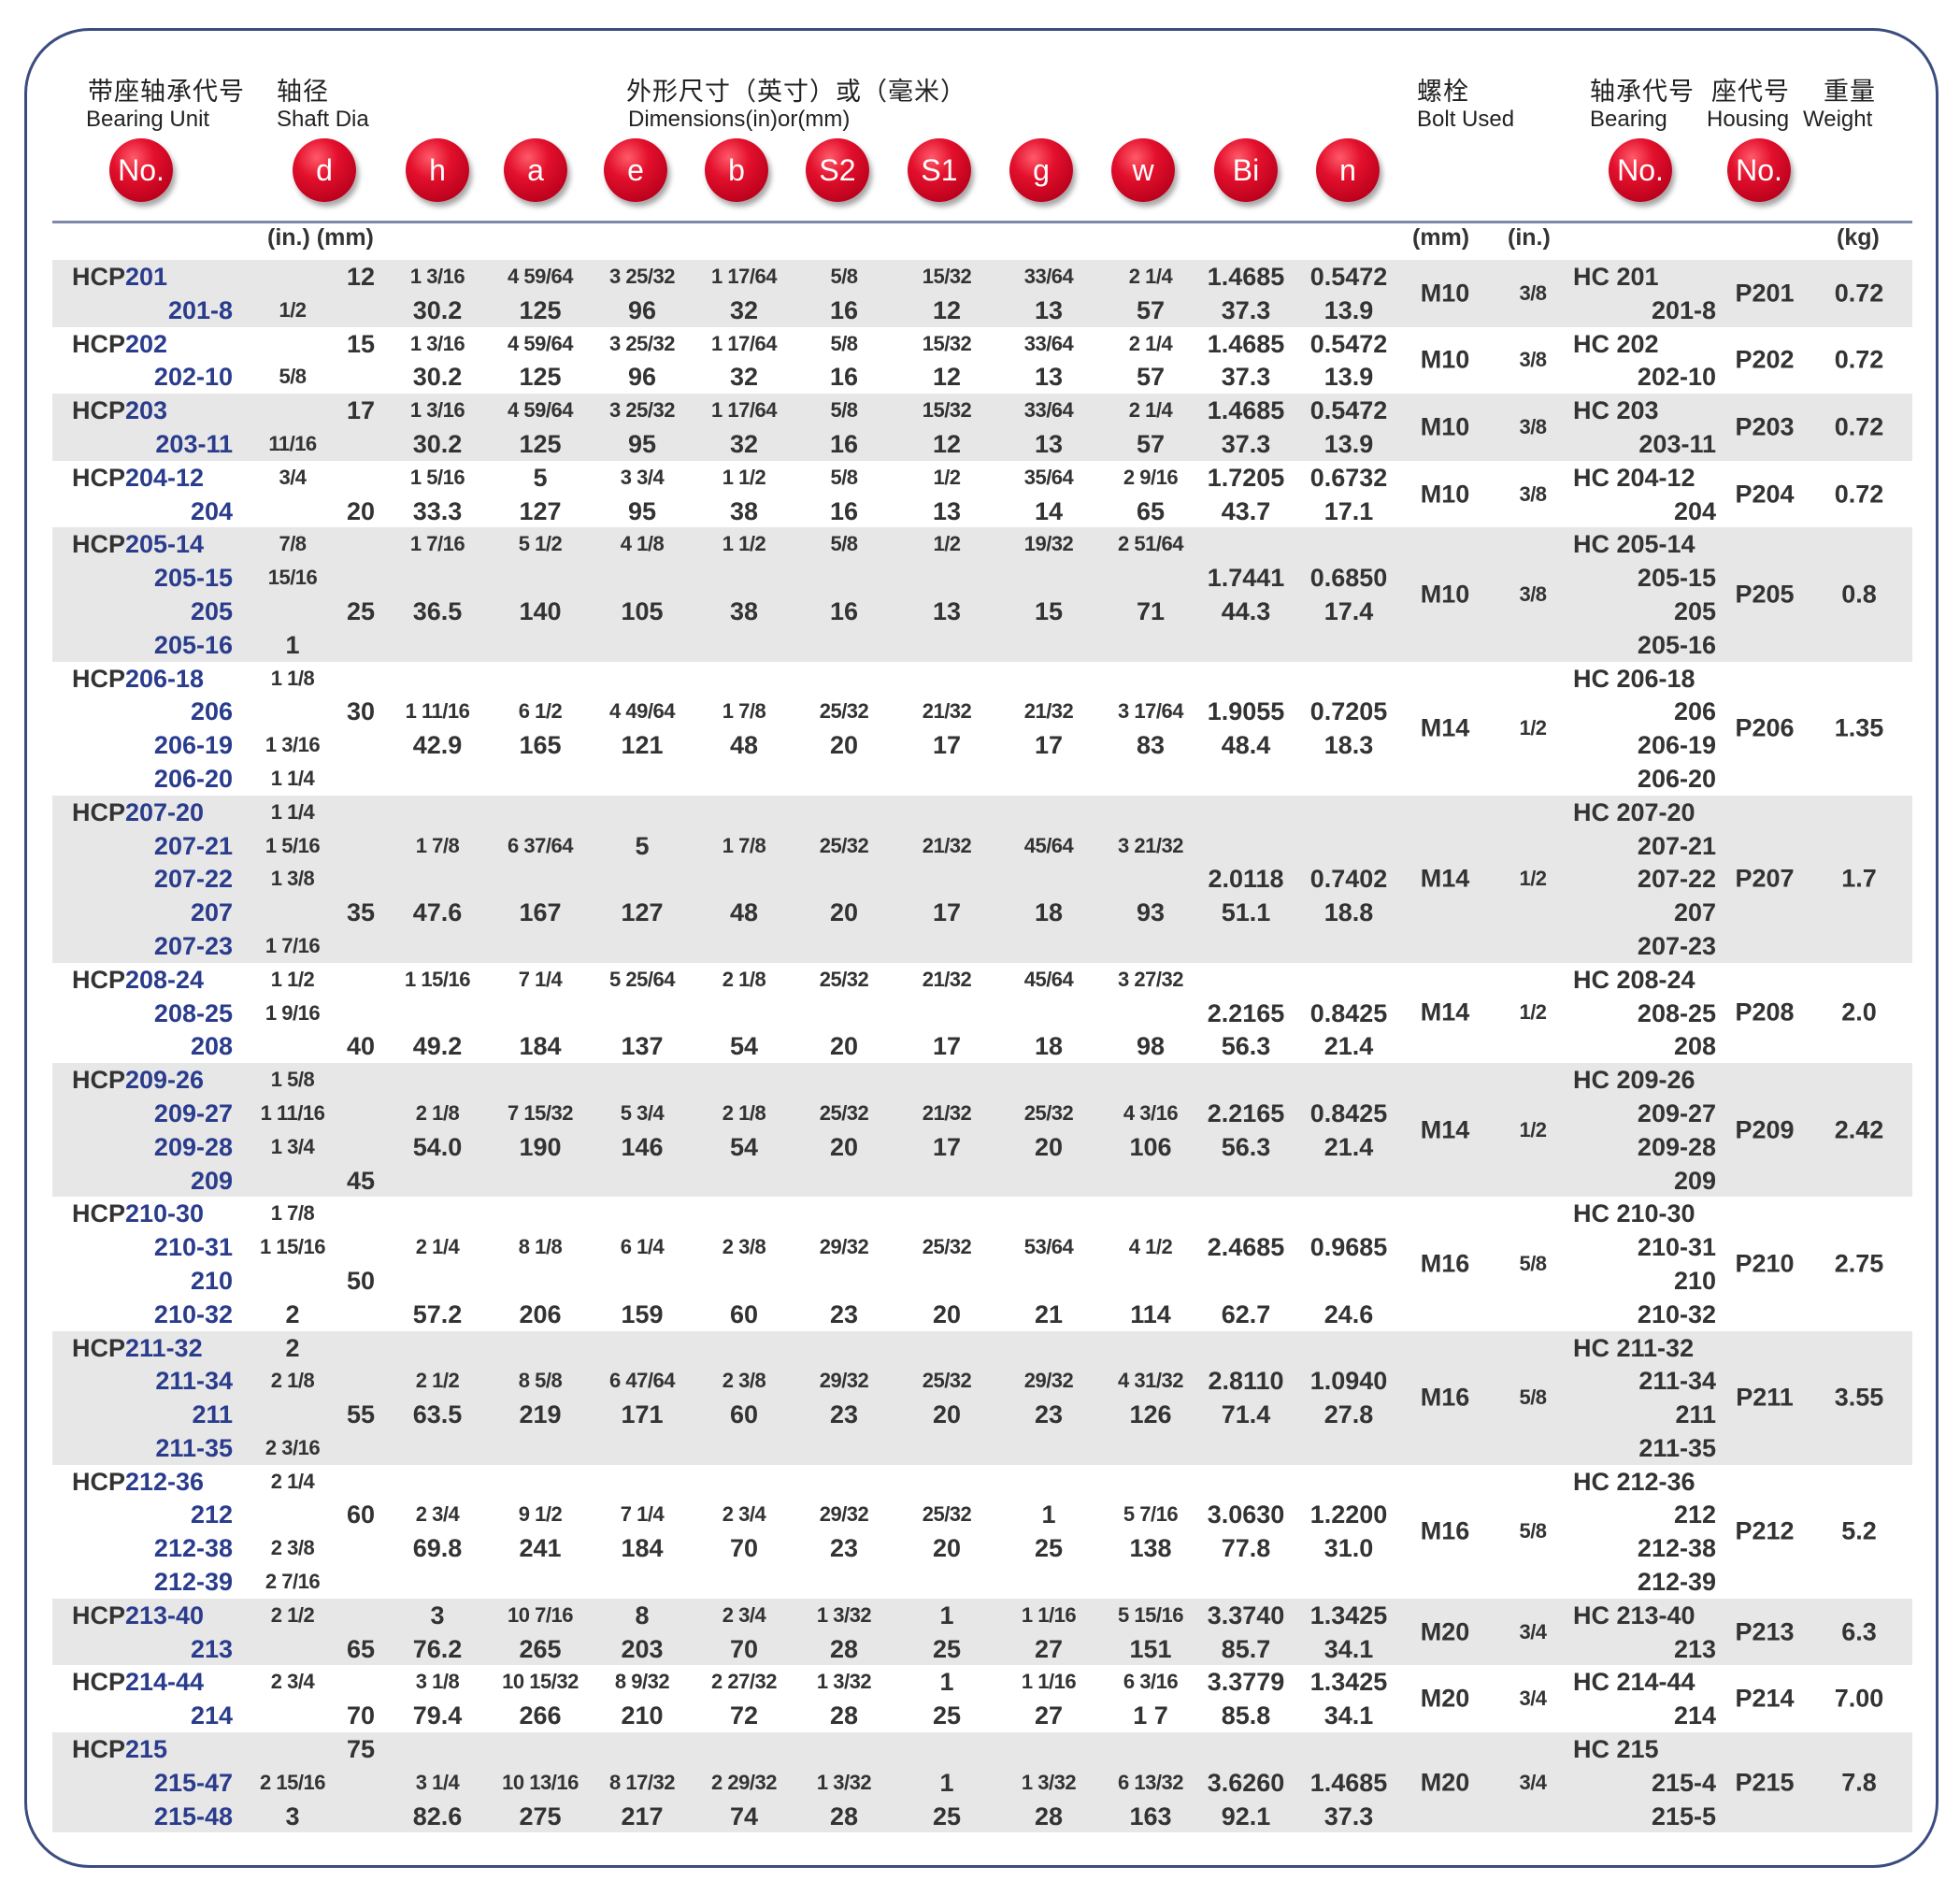  I want to click on cell-a: 167, so click(540, 913).